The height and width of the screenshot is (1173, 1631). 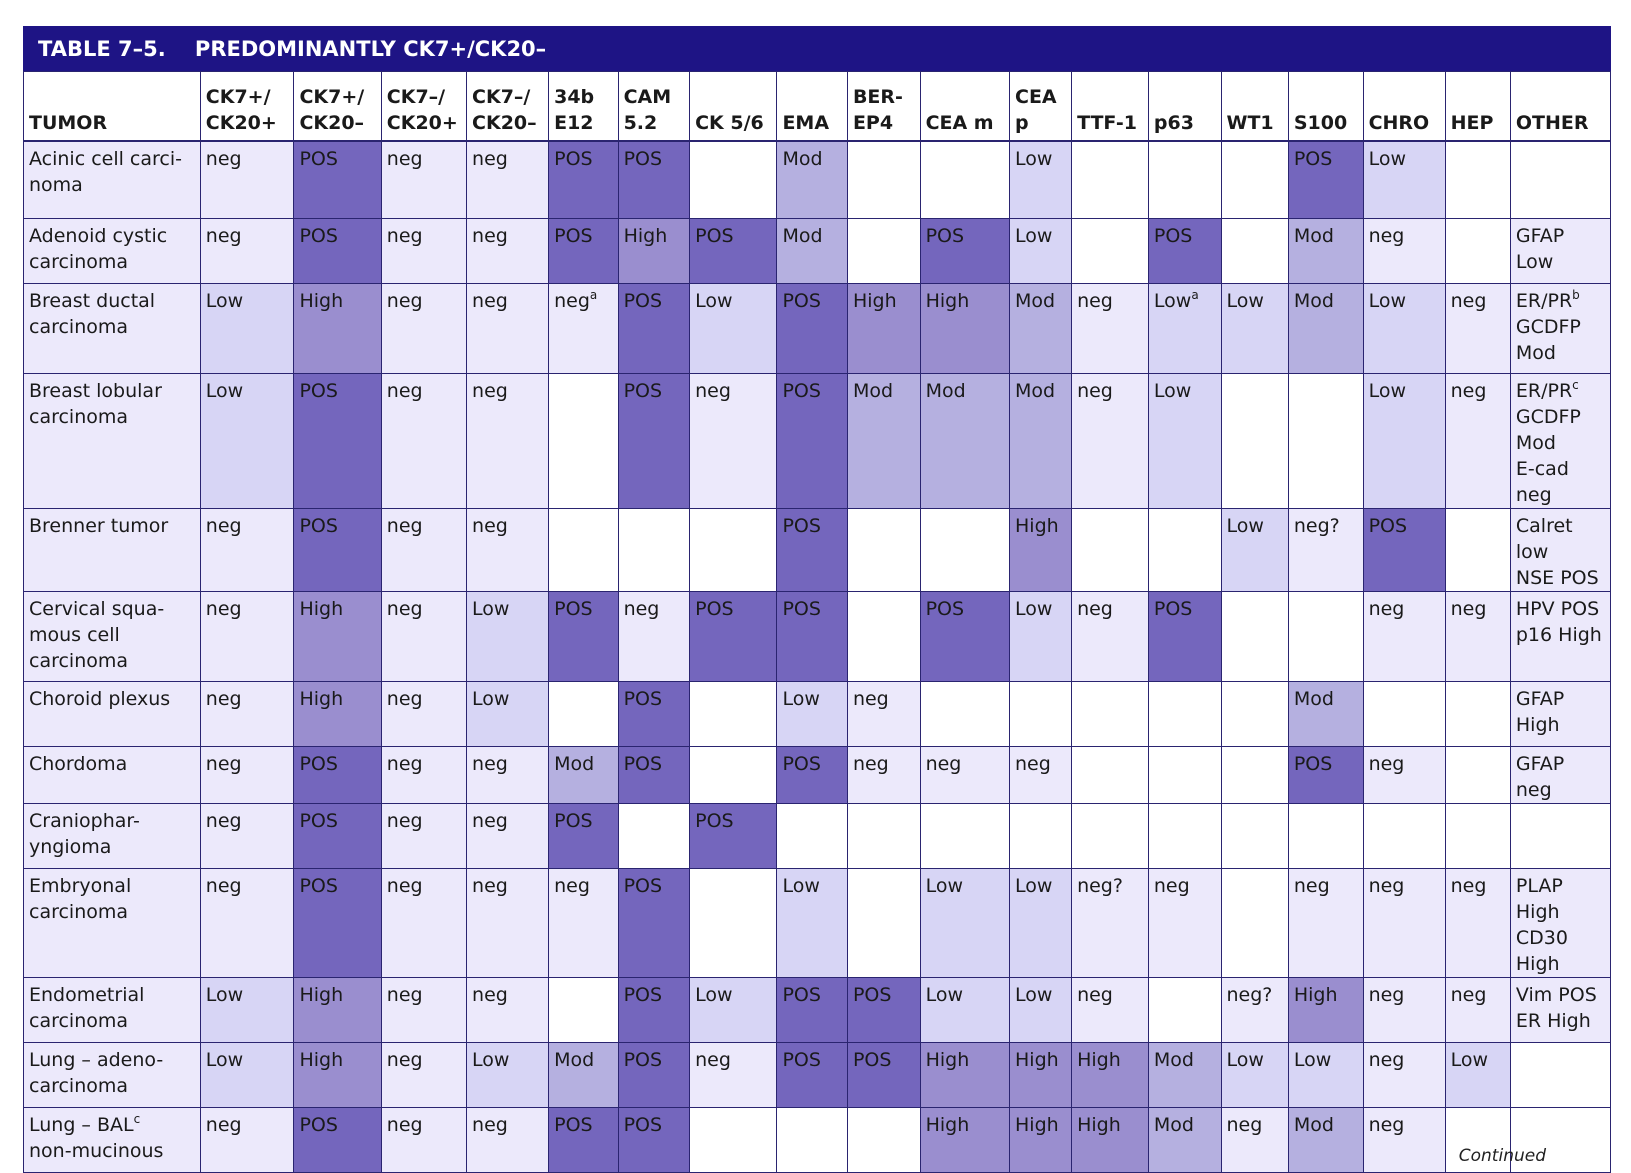 I want to click on column-header: CAM 5.2, so click(x=654, y=106).